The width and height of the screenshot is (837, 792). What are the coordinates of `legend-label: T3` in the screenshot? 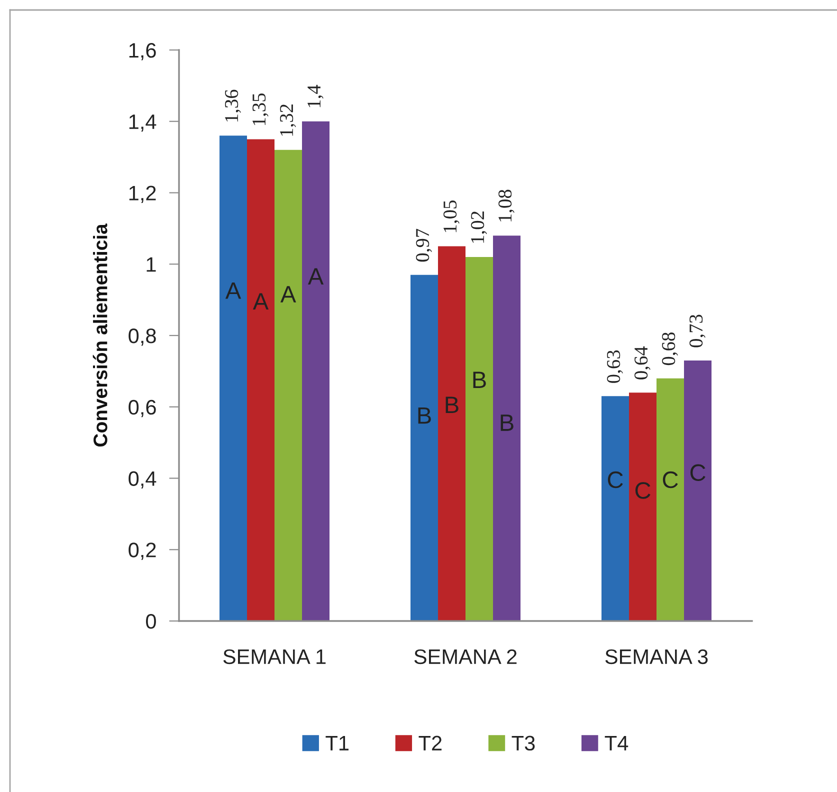 It's located at (523, 743).